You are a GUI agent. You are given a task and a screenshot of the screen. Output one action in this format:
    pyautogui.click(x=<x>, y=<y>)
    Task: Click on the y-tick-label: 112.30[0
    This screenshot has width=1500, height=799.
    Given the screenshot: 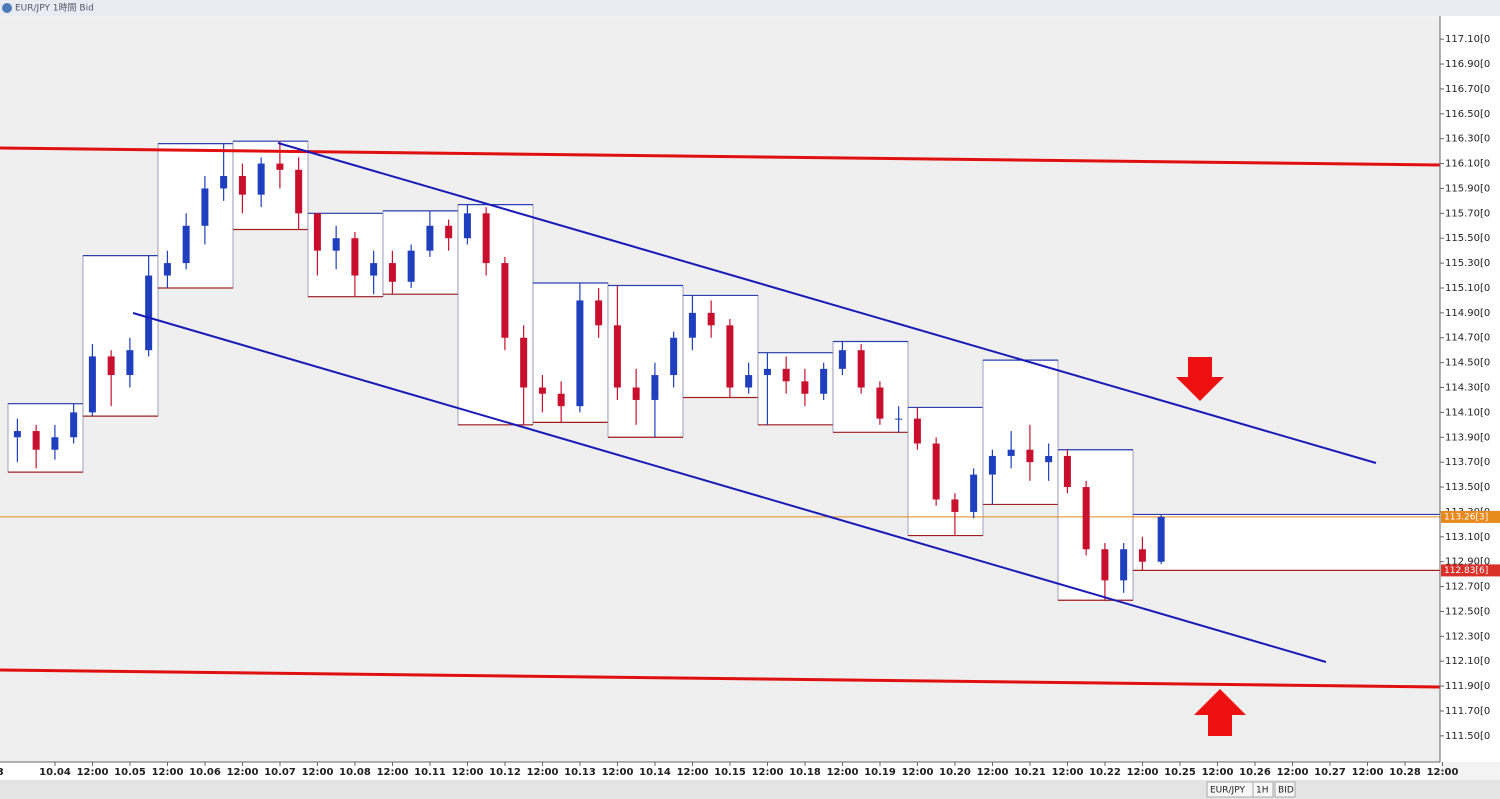 What is the action you would take?
    pyautogui.click(x=1467, y=636)
    